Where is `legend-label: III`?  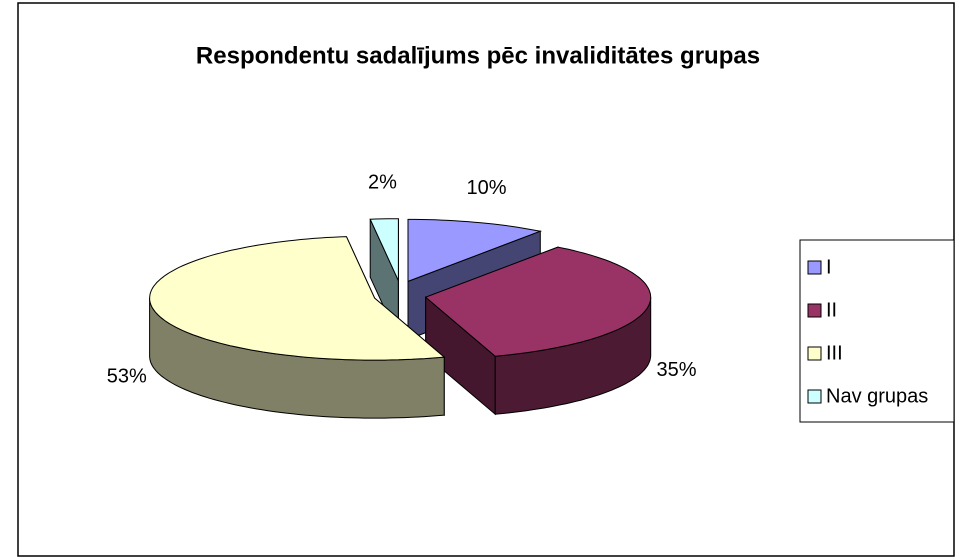 legend-label: III is located at coordinates (834, 353).